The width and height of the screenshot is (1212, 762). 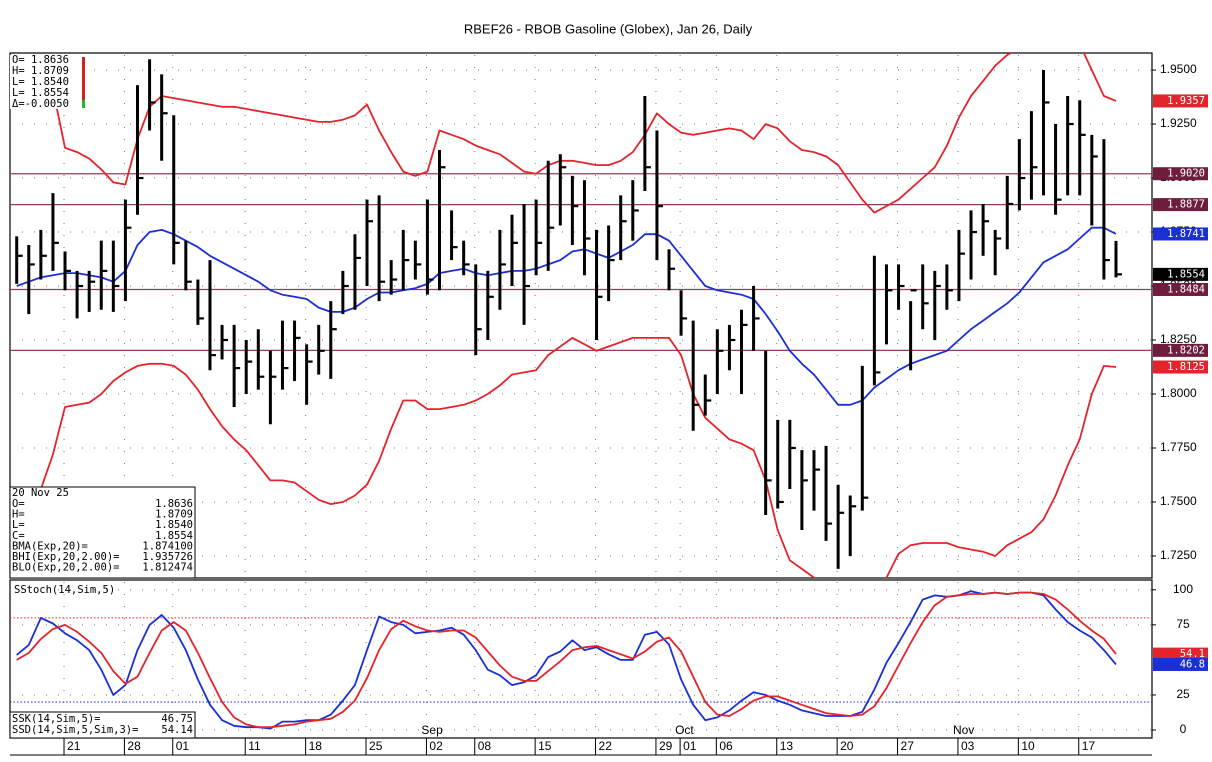 What do you see at coordinates (1178, 123) in the screenshot?
I see `y-tick-label: 1.9250` at bounding box center [1178, 123].